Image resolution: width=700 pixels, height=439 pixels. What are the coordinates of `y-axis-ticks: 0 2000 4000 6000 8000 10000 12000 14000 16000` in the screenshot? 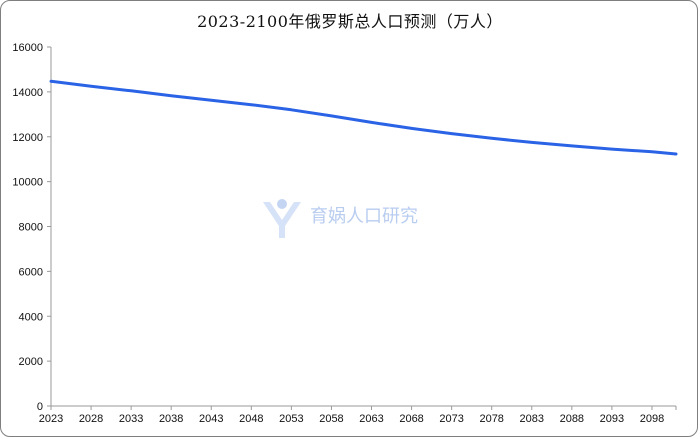 It's located at (31, 227).